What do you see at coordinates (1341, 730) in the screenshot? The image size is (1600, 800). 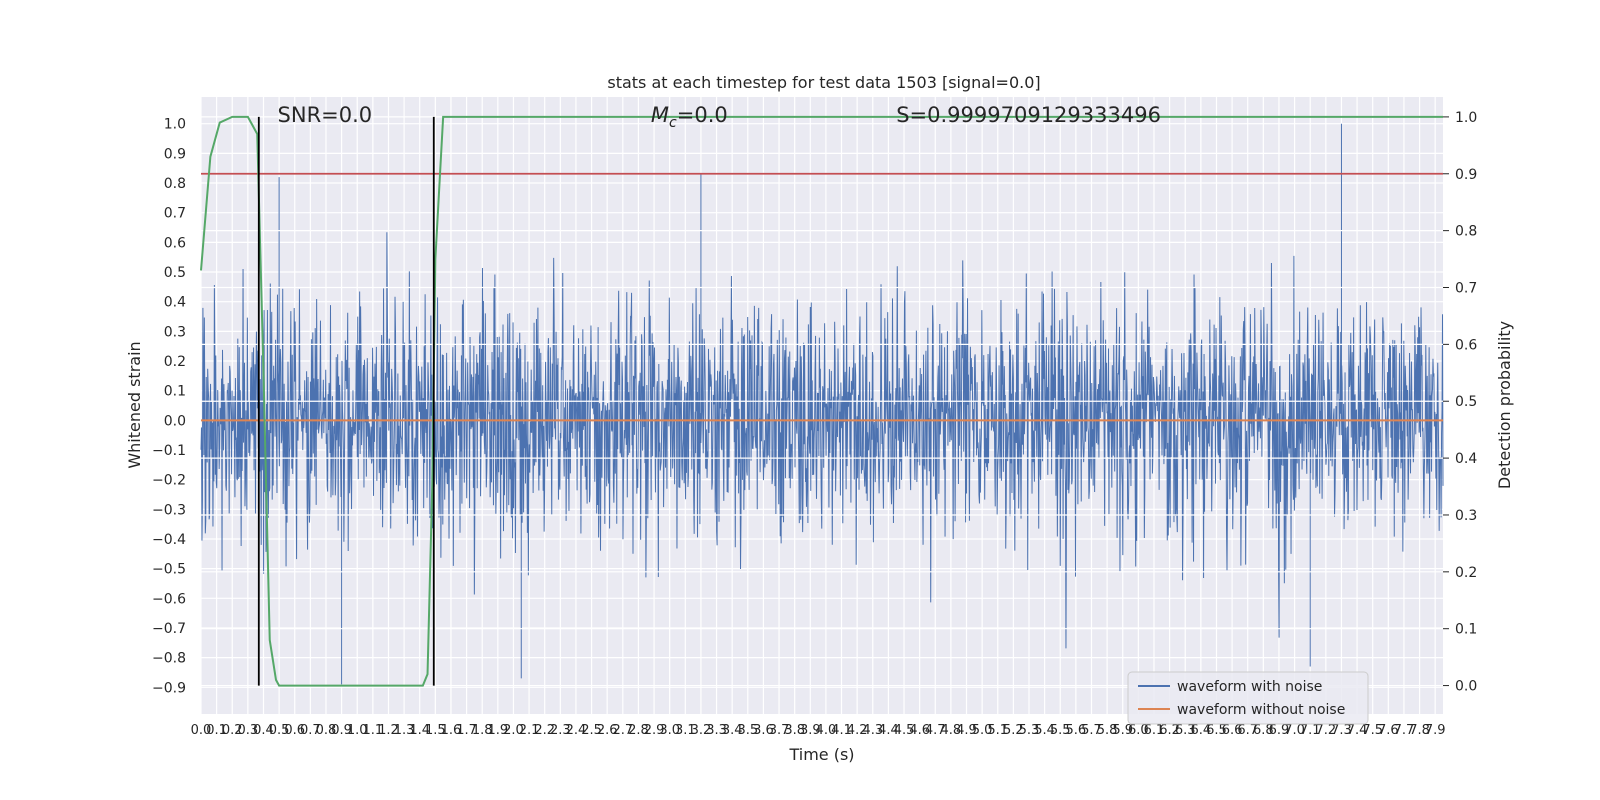 I see `x-tick-label: 7.3` at bounding box center [1341, 730].